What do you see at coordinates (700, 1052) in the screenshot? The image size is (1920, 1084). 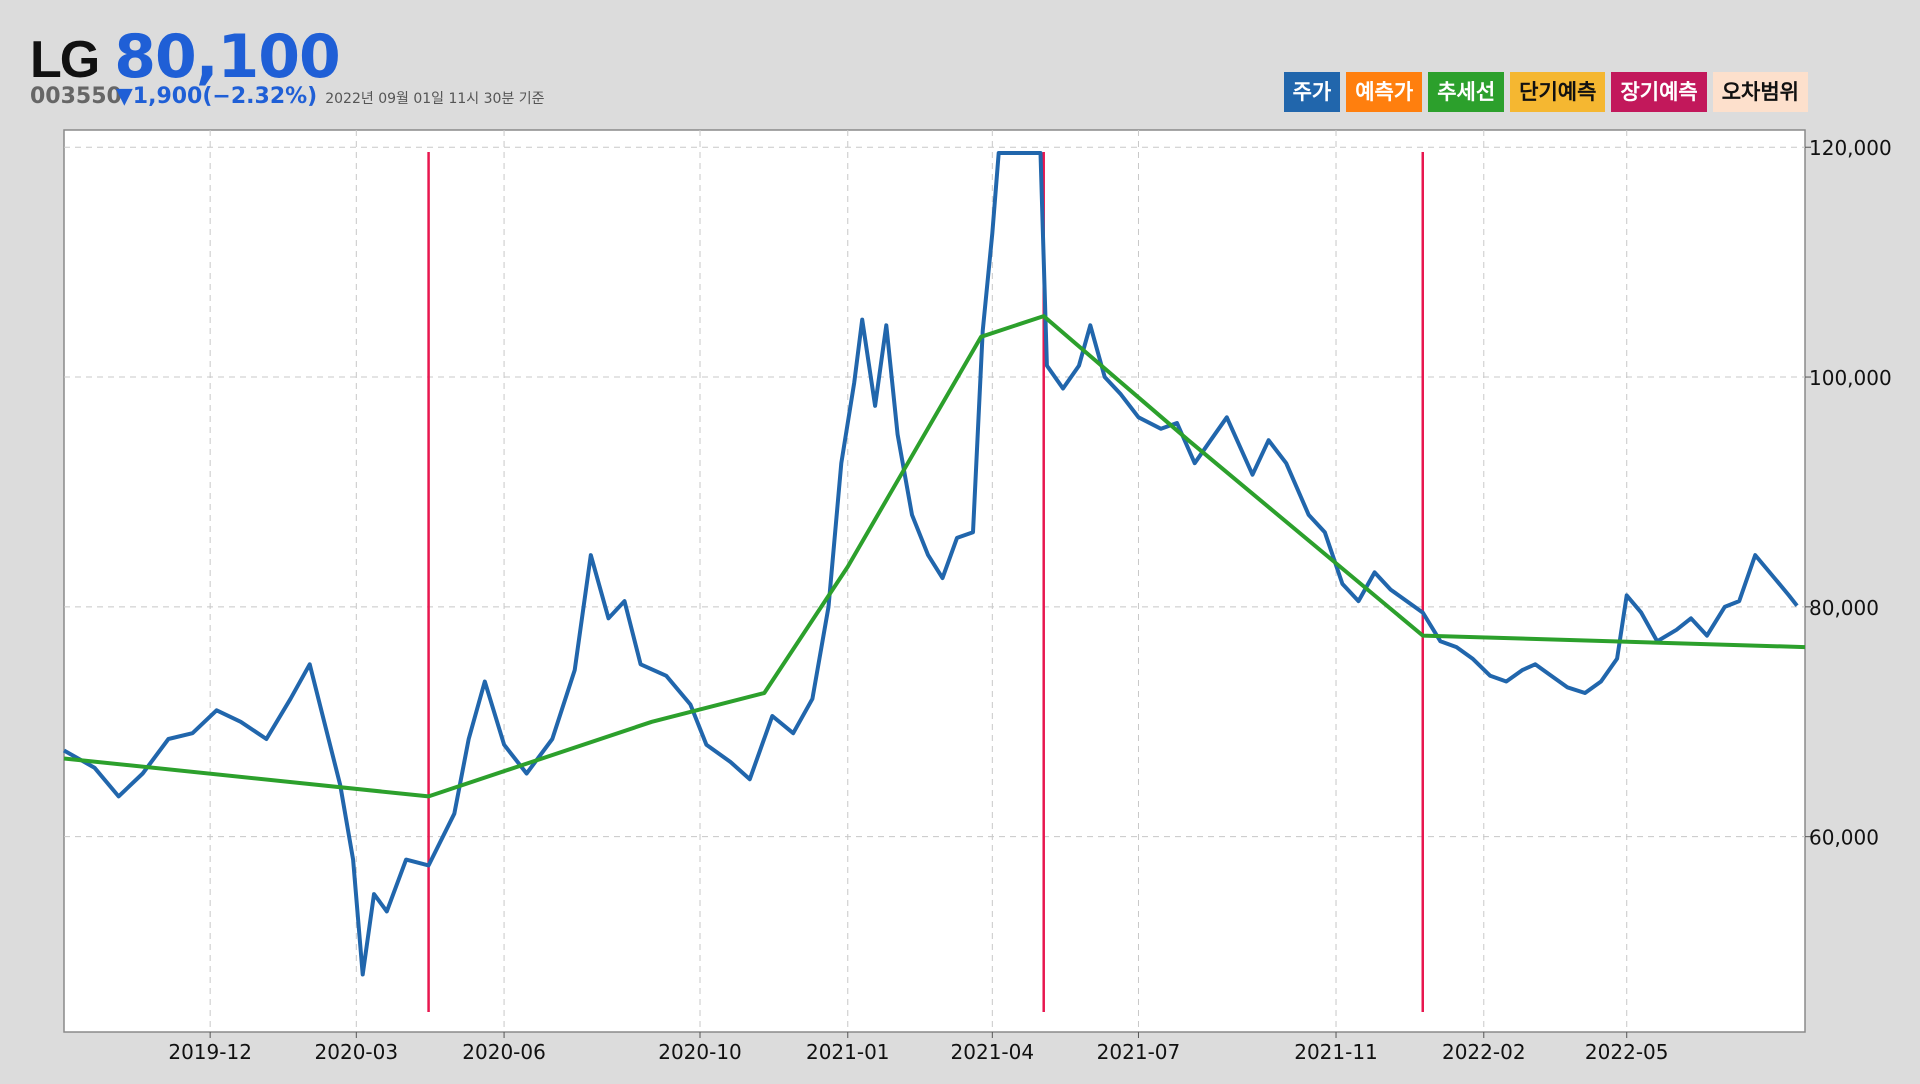 I see `x-tick-label: 2020-10` at bounding box center [700, 1052].